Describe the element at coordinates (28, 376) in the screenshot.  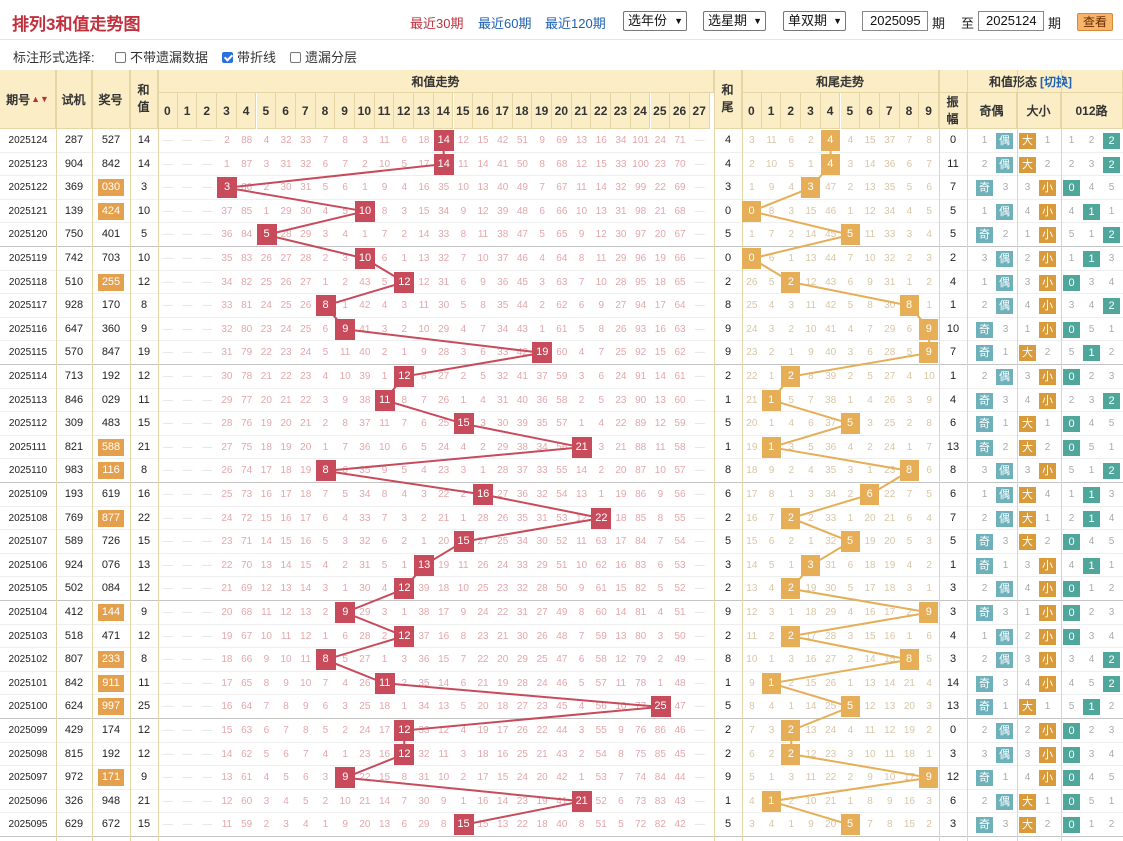
I see `issue-cell: 2025114` at that location.